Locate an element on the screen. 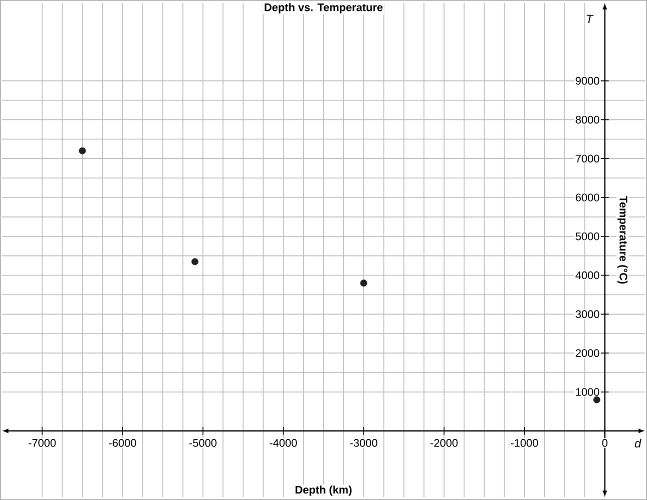 This screenshot has width=647, height=500. y-tick-label: 3000 is located at coordinates (588, 314).